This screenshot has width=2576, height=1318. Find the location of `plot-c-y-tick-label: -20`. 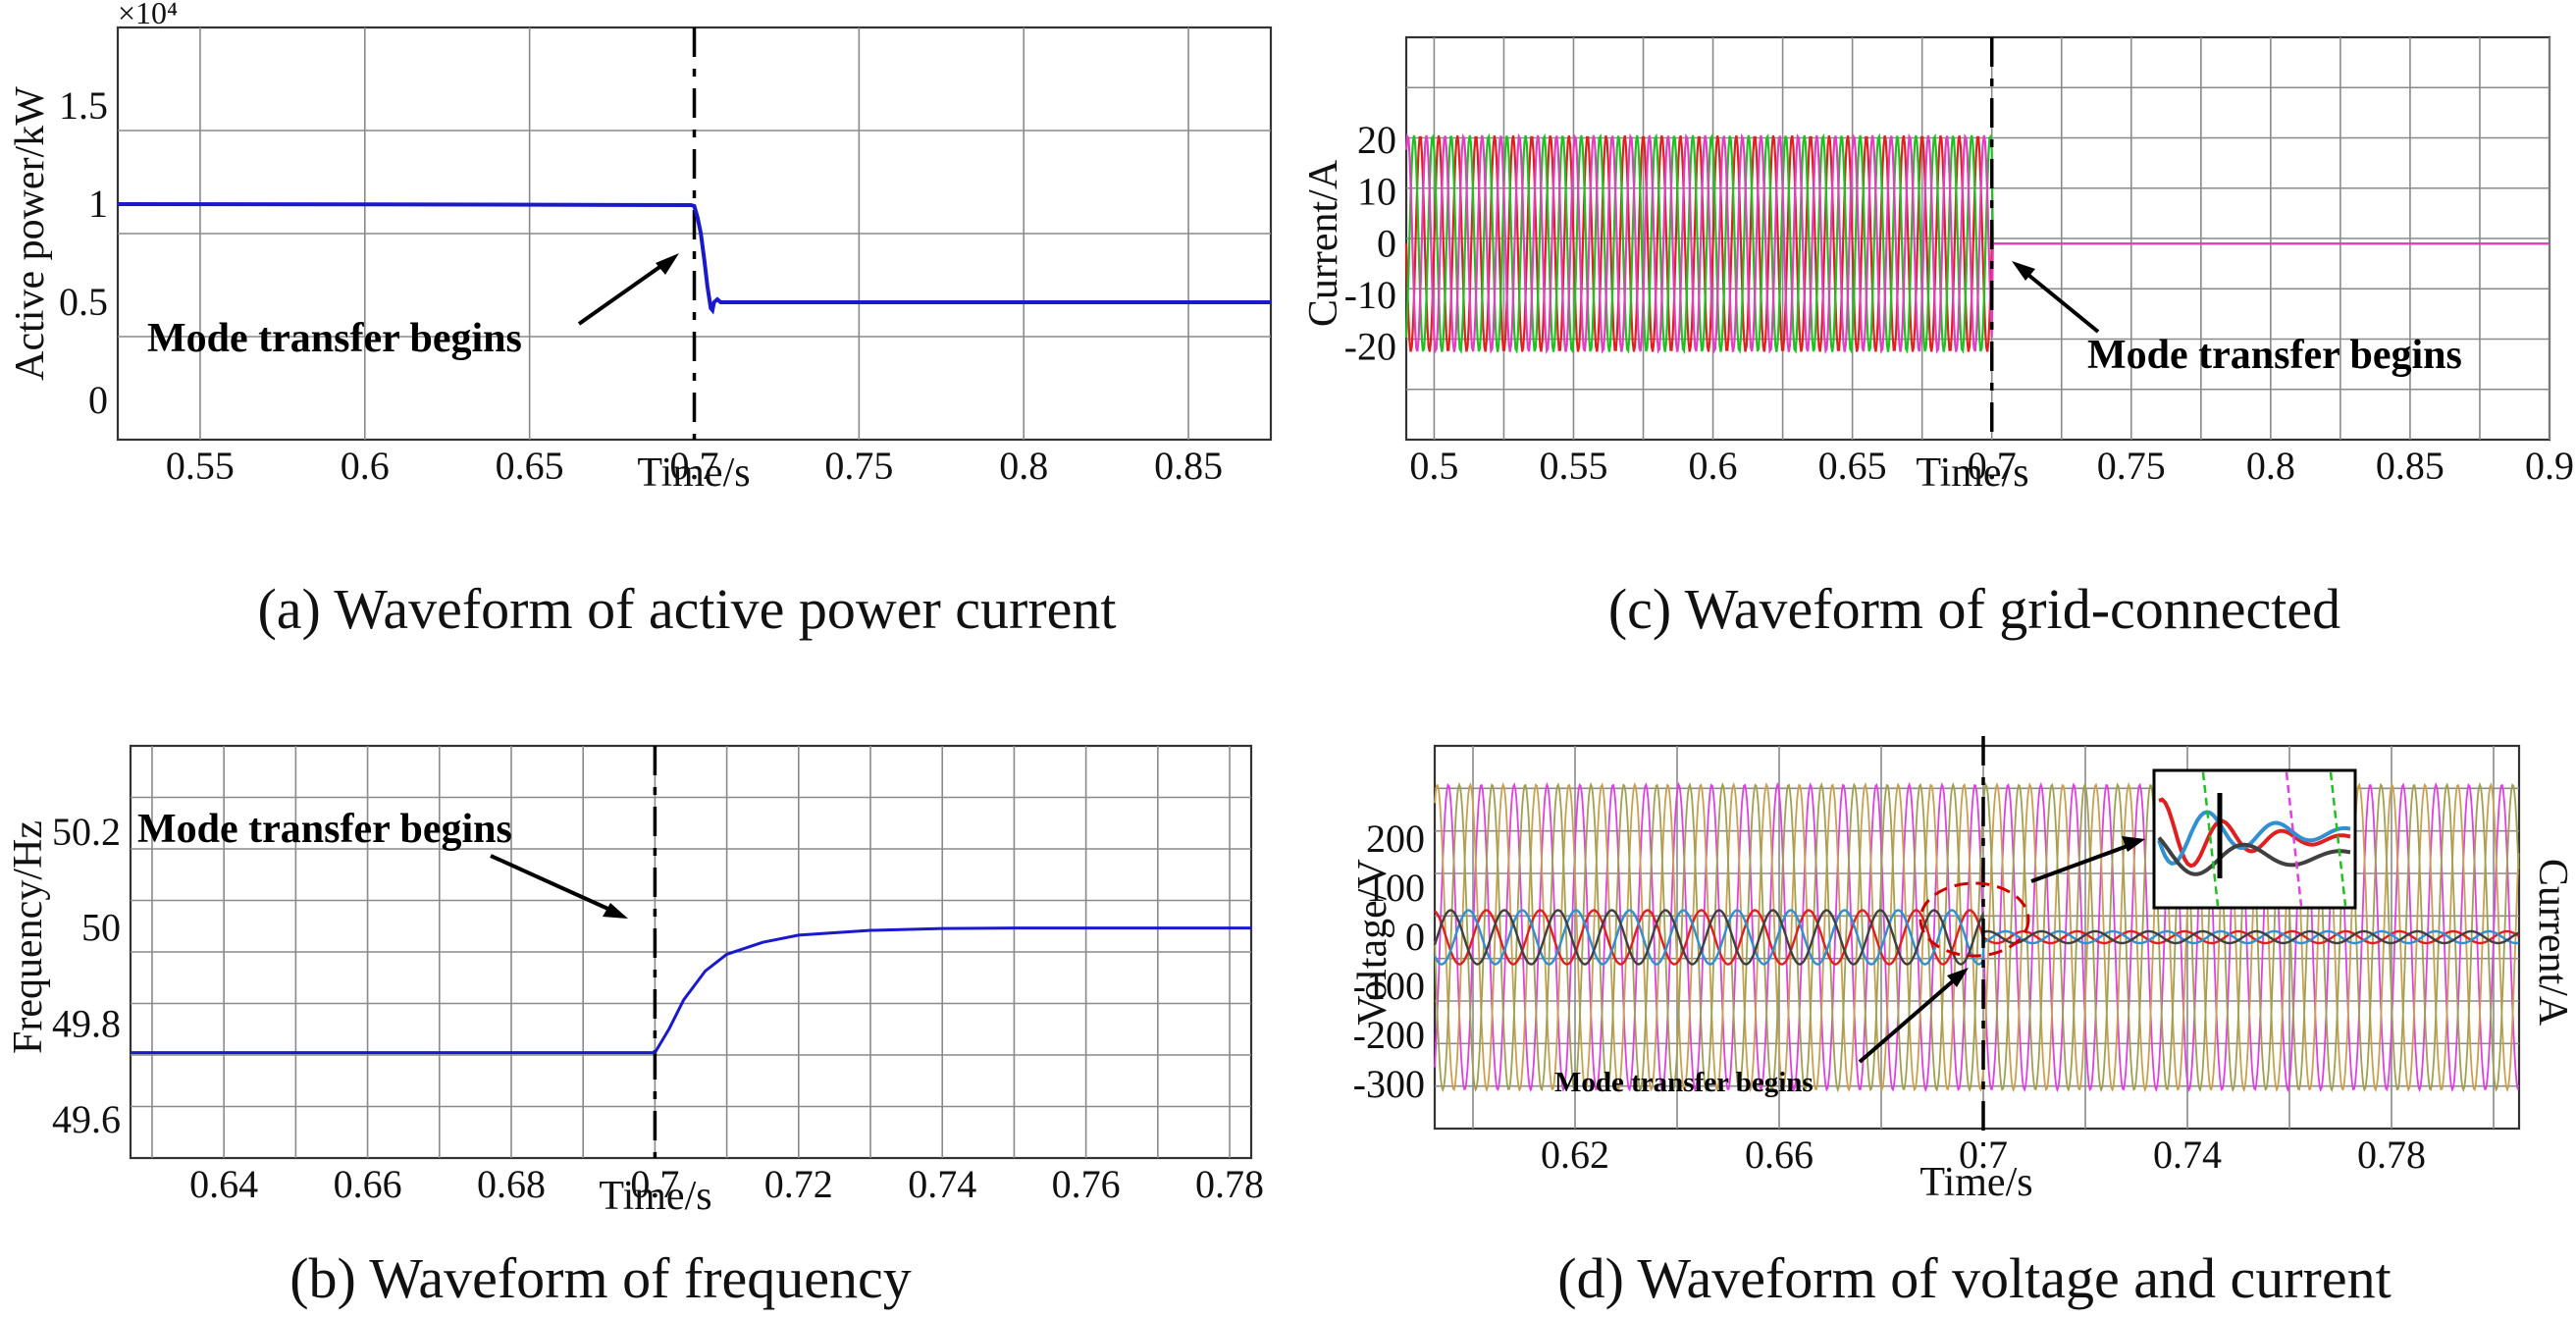

plot-c-y-tick-label: -20 is located at coordinates (1370, 346).